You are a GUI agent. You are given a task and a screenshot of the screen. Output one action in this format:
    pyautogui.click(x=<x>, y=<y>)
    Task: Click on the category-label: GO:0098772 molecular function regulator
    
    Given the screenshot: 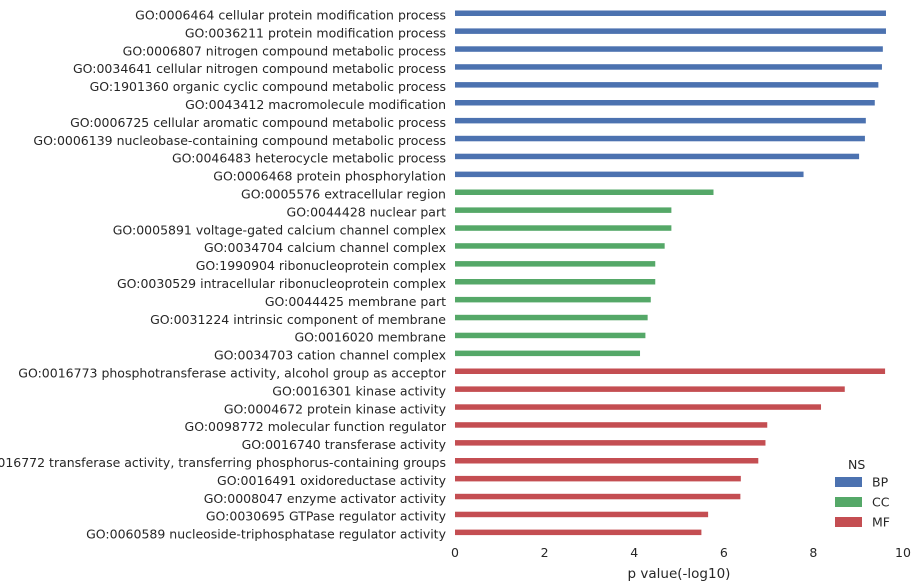 What is the action you would take?
    pyautogui.click(x=316, y=426)
    